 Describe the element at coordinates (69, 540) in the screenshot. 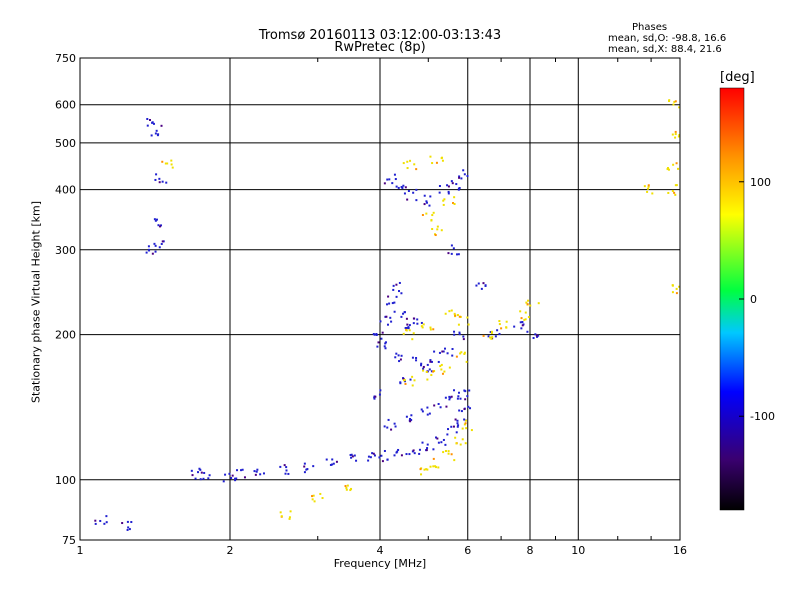

I see `y-tick-label: 75` at that location.